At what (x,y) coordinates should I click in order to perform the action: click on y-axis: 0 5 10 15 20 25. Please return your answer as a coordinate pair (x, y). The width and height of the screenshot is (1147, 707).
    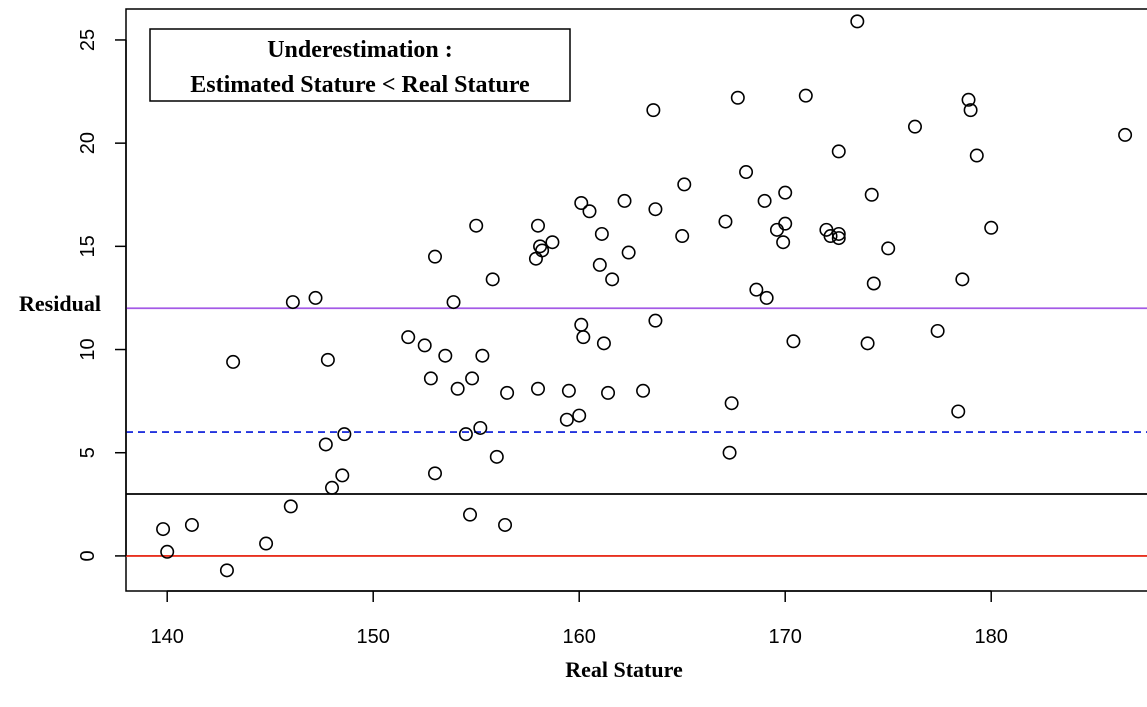
    Looking at the image, I should click on (102, 295).